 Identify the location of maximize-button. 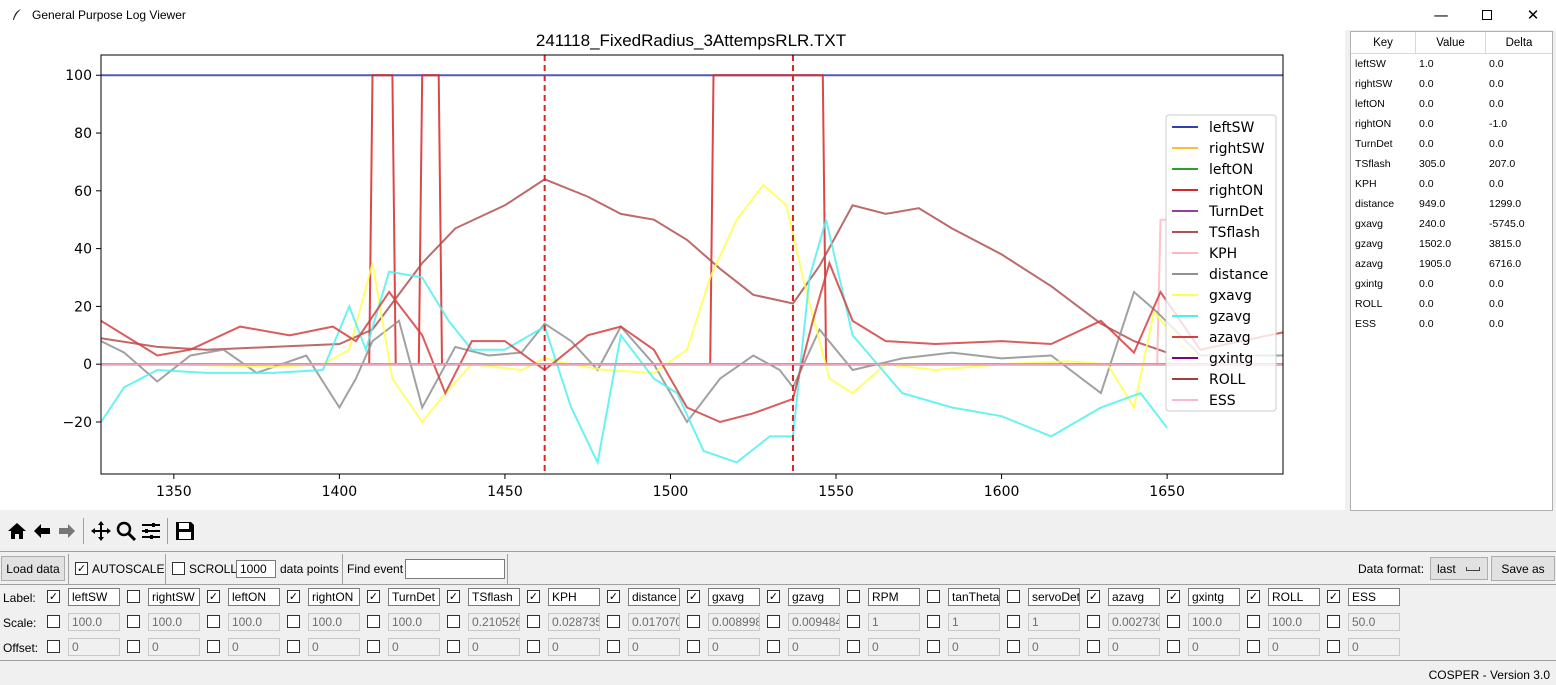
(1487, 15).